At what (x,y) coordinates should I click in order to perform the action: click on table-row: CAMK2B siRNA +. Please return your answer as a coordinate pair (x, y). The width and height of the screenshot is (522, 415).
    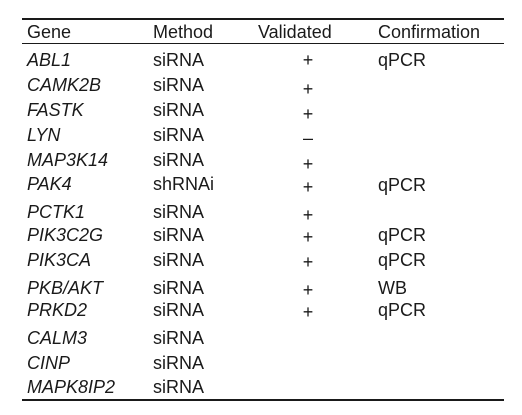
    Looking at the image, I should click on (263, 87).